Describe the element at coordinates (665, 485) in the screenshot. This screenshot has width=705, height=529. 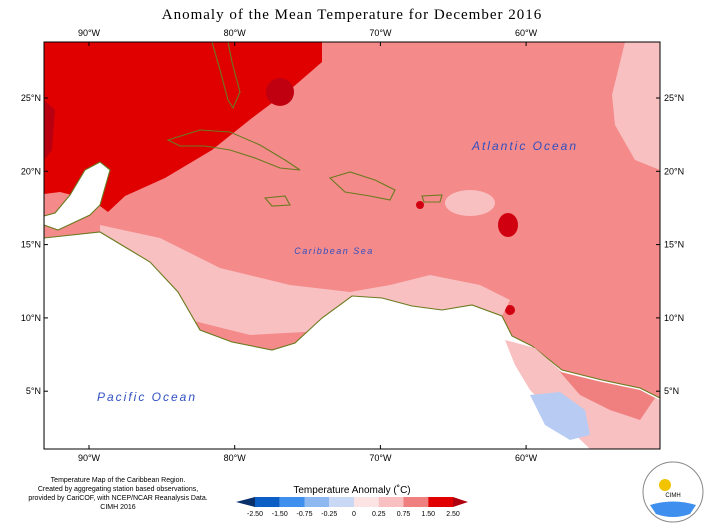
I see `logo-sun` at that location.